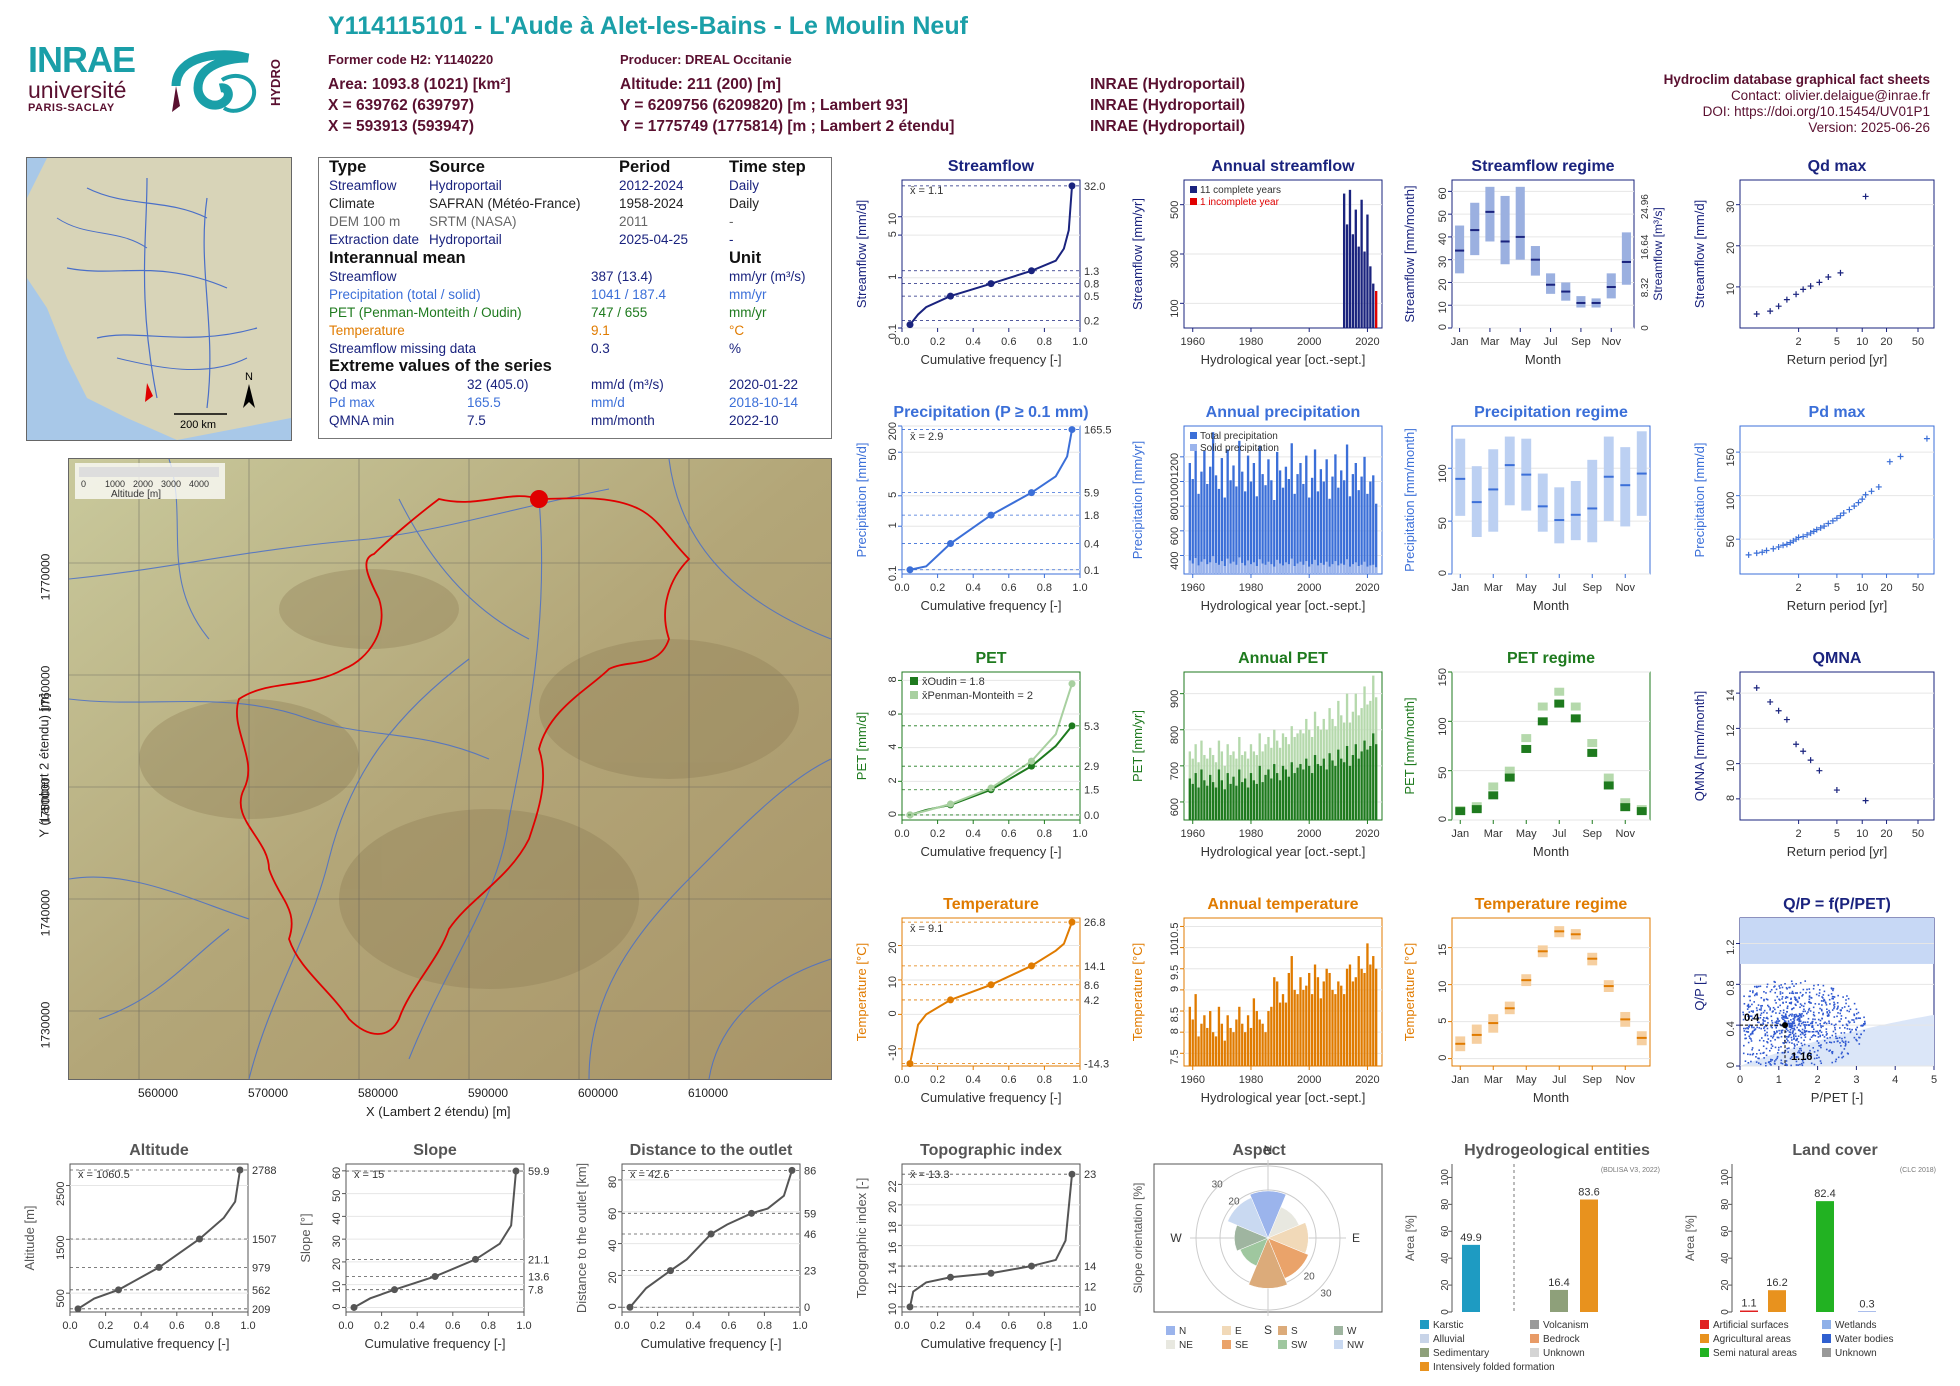  I want to click on row-dem-step: -, so click(731, 221).